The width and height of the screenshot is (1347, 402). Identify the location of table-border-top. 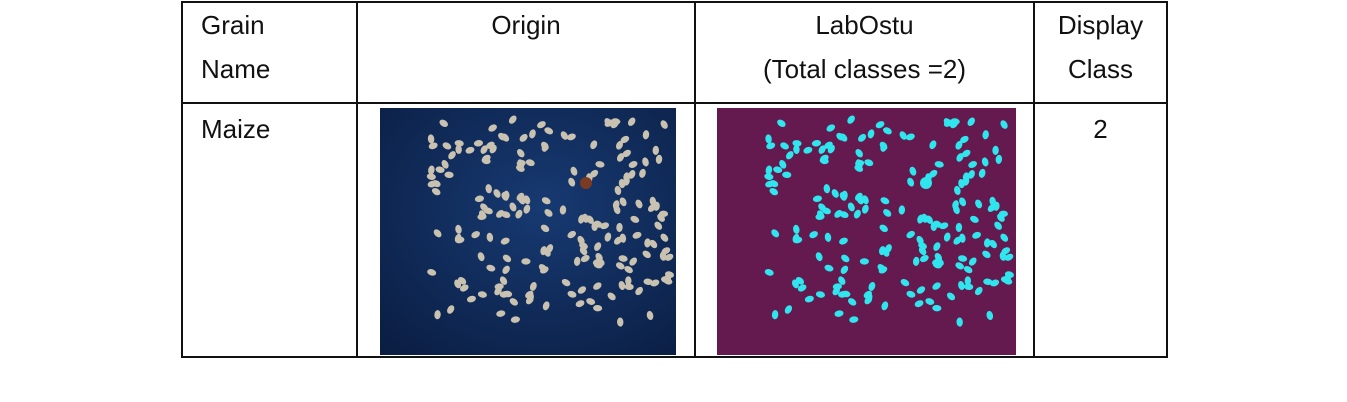
(674, 2).